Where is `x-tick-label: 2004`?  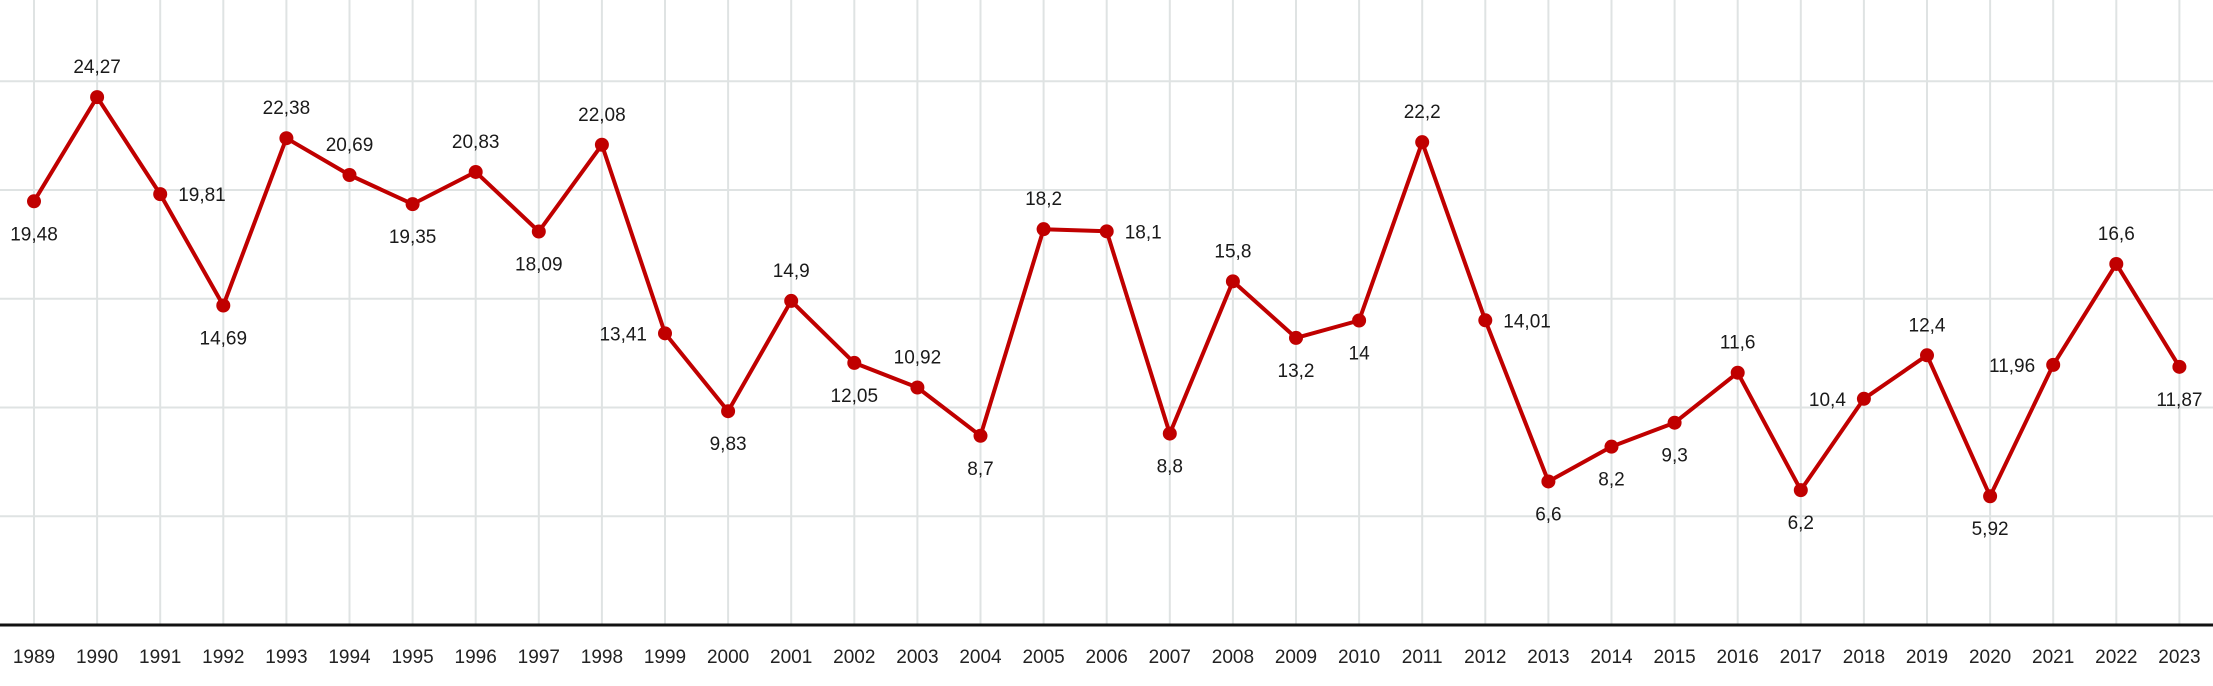 x-tick-label: 2004 is located at coordinates (980, 657).